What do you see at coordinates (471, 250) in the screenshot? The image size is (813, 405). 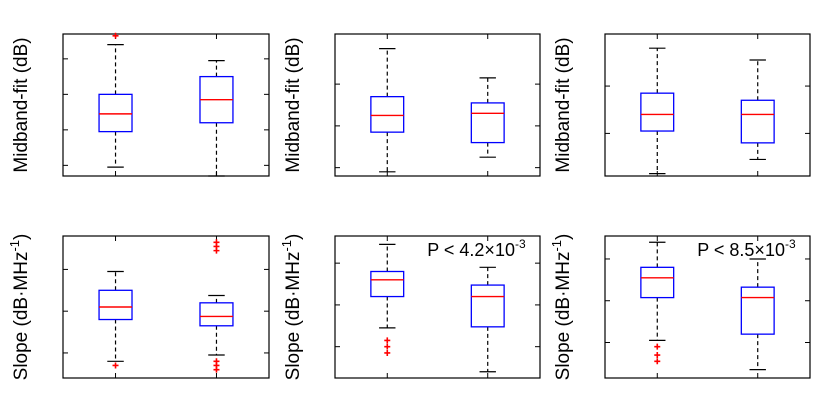 I see `p-value-text: P < 4.2×10` at bounding box center [471, 250].